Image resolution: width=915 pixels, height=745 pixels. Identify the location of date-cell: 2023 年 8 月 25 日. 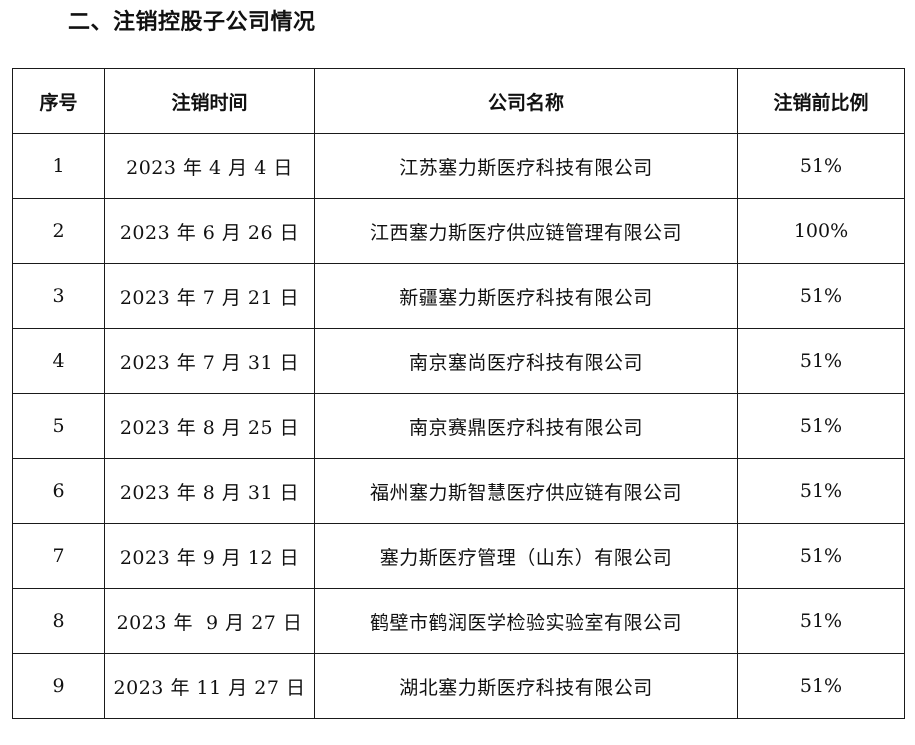
(209, 426).